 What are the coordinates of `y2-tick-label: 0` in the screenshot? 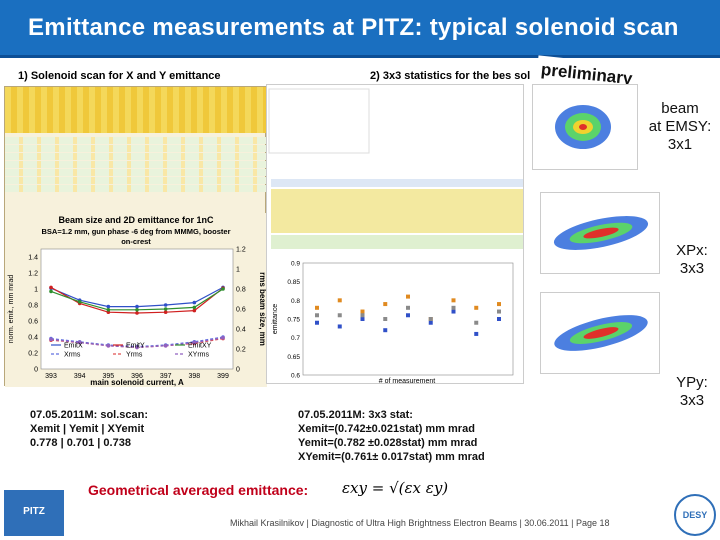 It's located at (238, 370).